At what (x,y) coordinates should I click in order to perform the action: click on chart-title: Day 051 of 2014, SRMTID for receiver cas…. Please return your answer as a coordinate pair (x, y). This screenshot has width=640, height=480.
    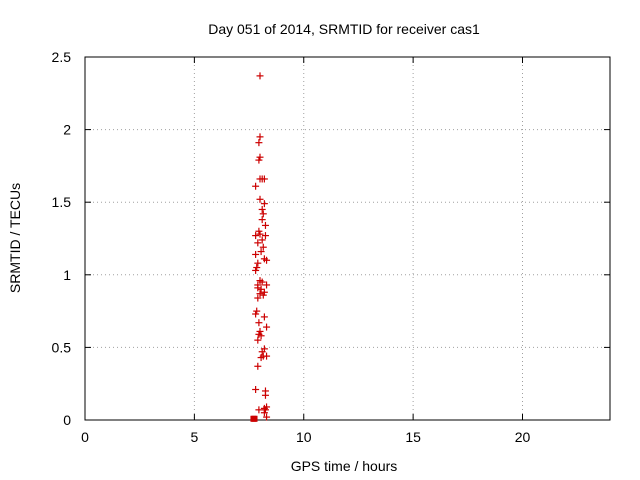
    Looking at the image, I should click on (344, 29).